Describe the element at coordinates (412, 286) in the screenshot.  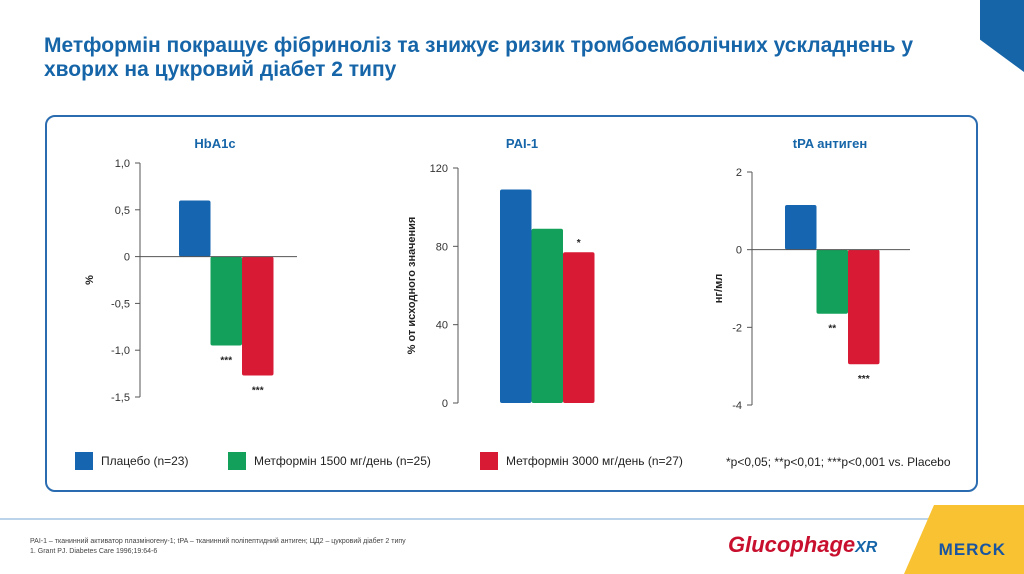
I see `y-axis-label: % от исходного значения` at that location.